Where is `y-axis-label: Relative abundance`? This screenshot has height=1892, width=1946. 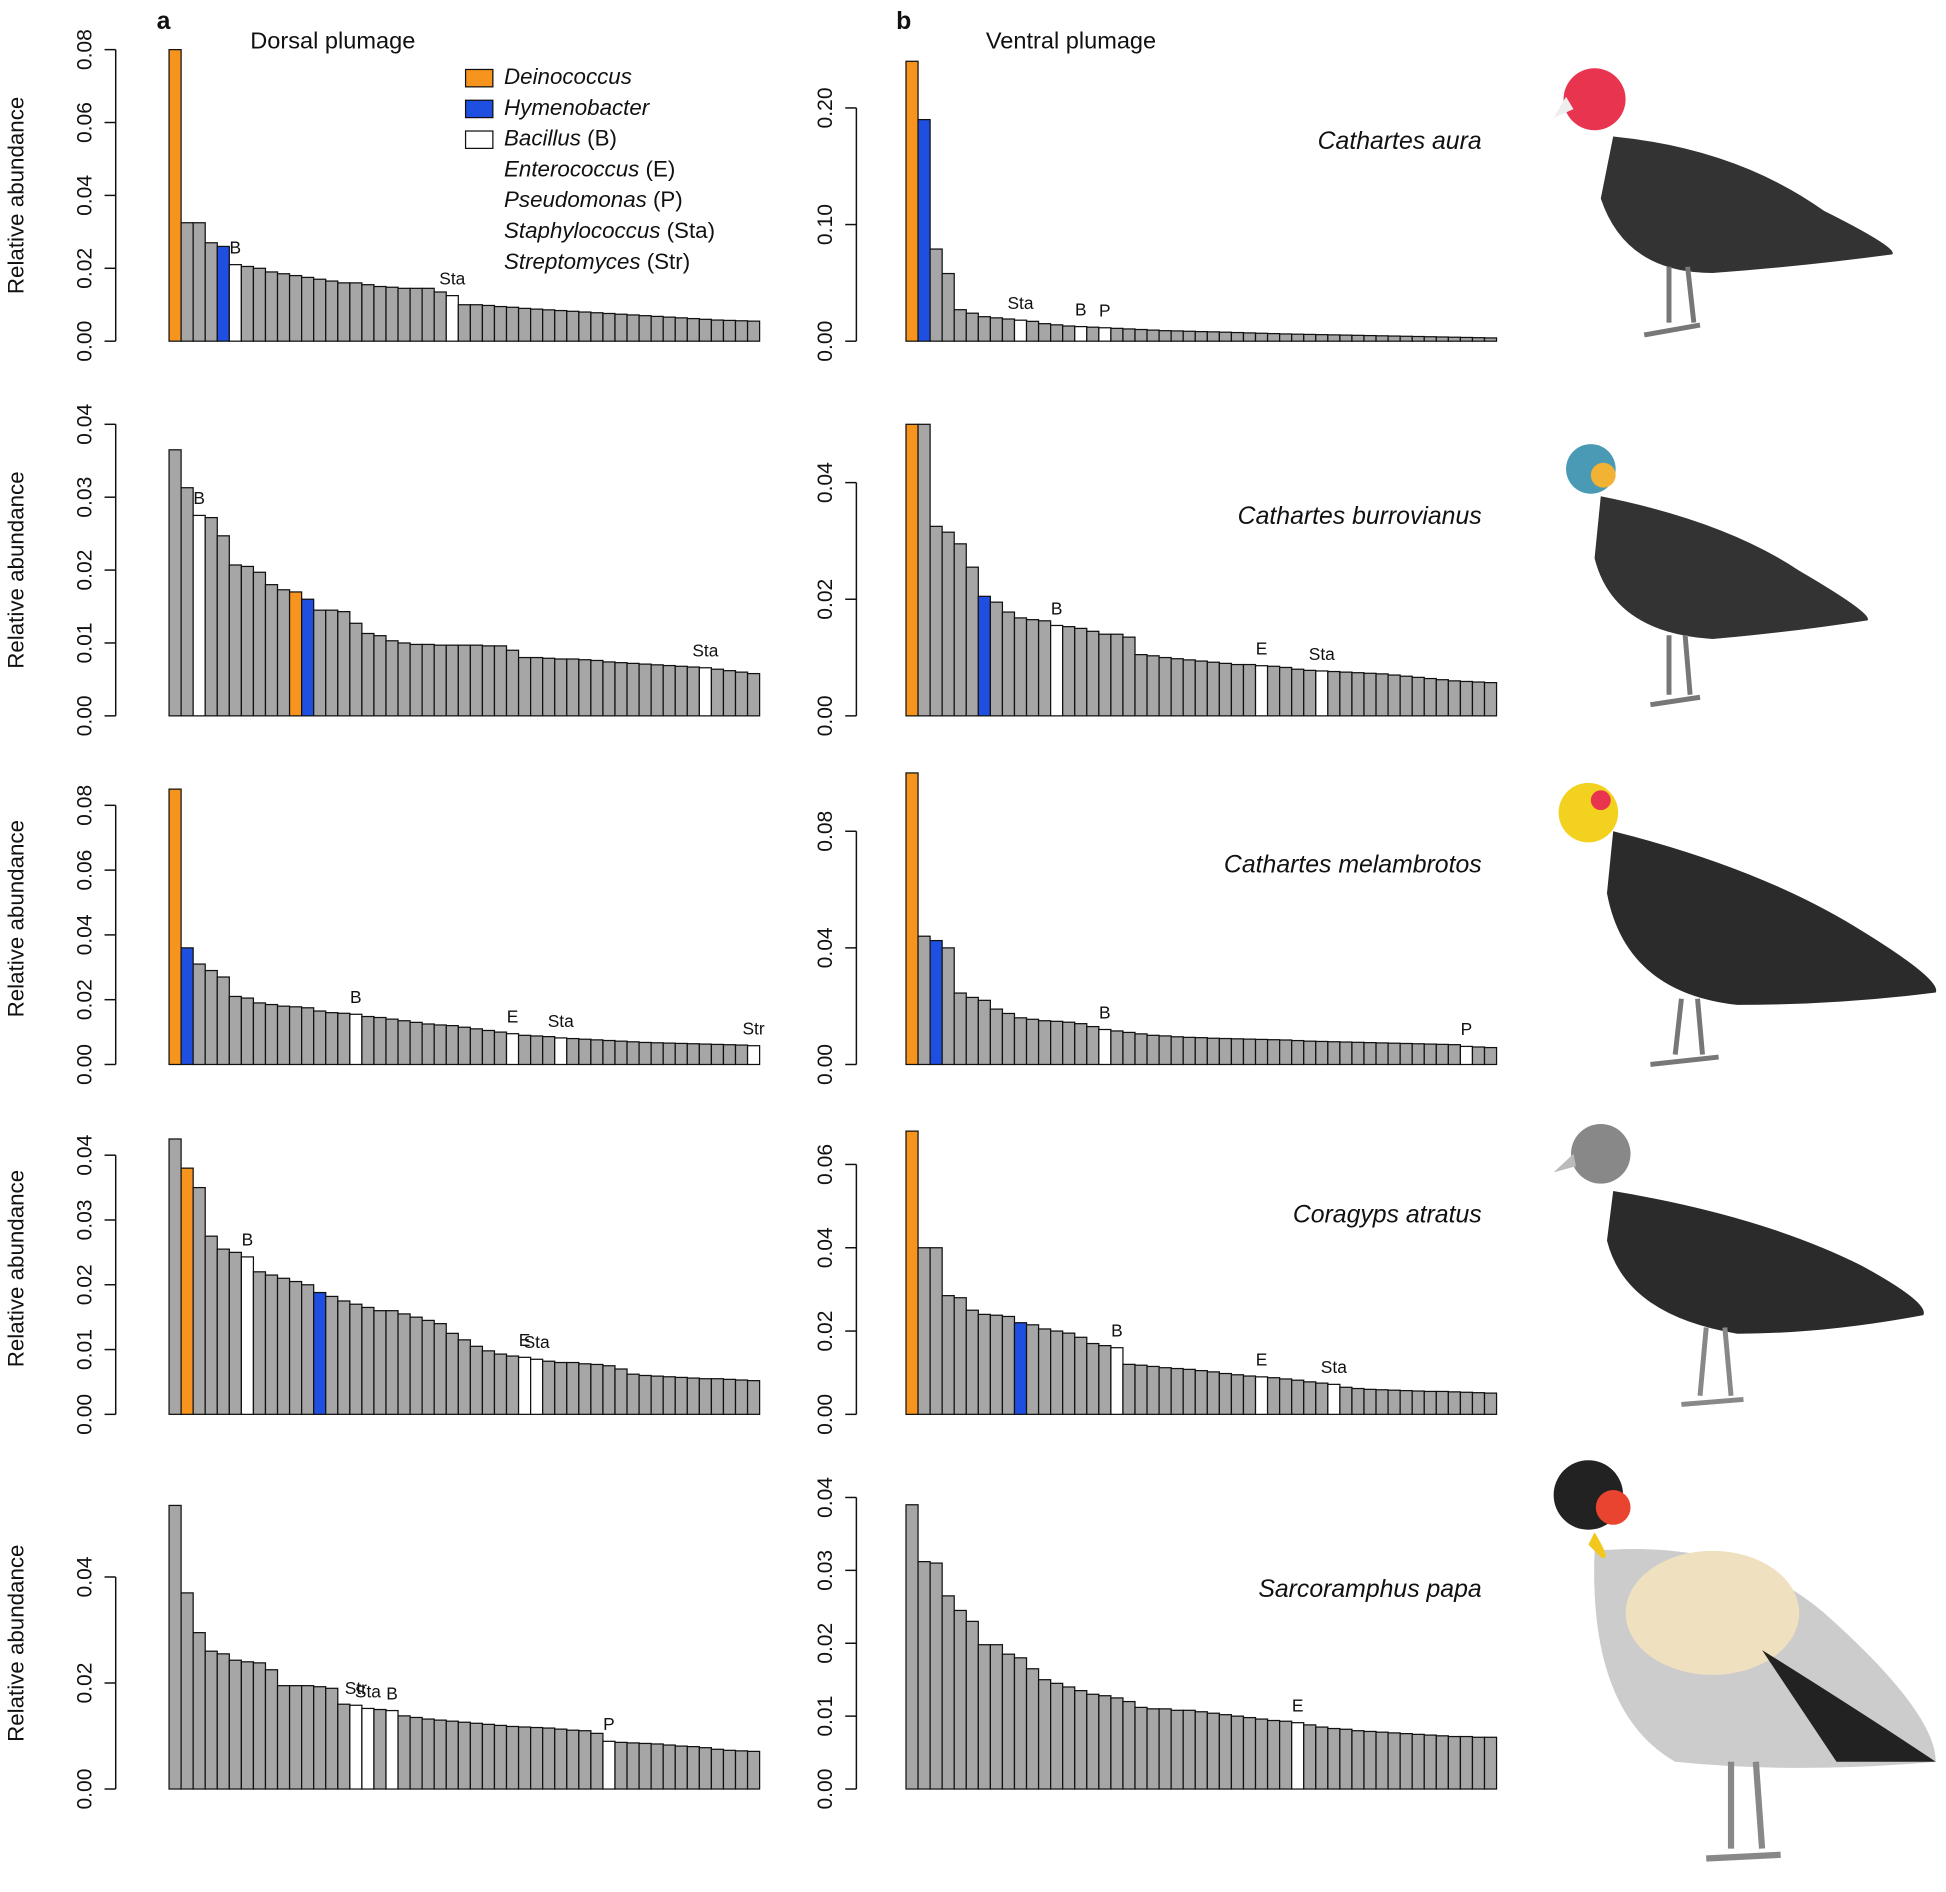 y-axis-label: Relative abundance is located at coordinates (16, 195).